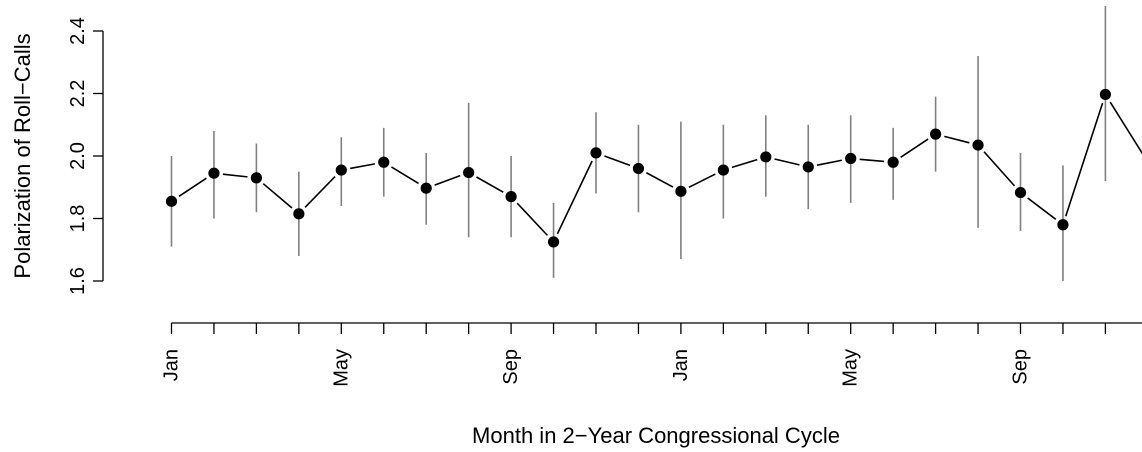 This screenshot has width=1142, height=452. What do you see at coordinates (78, 219) in the screenshot?
I see `y-tick-label: 1.8` at bounding box center [78, 219].